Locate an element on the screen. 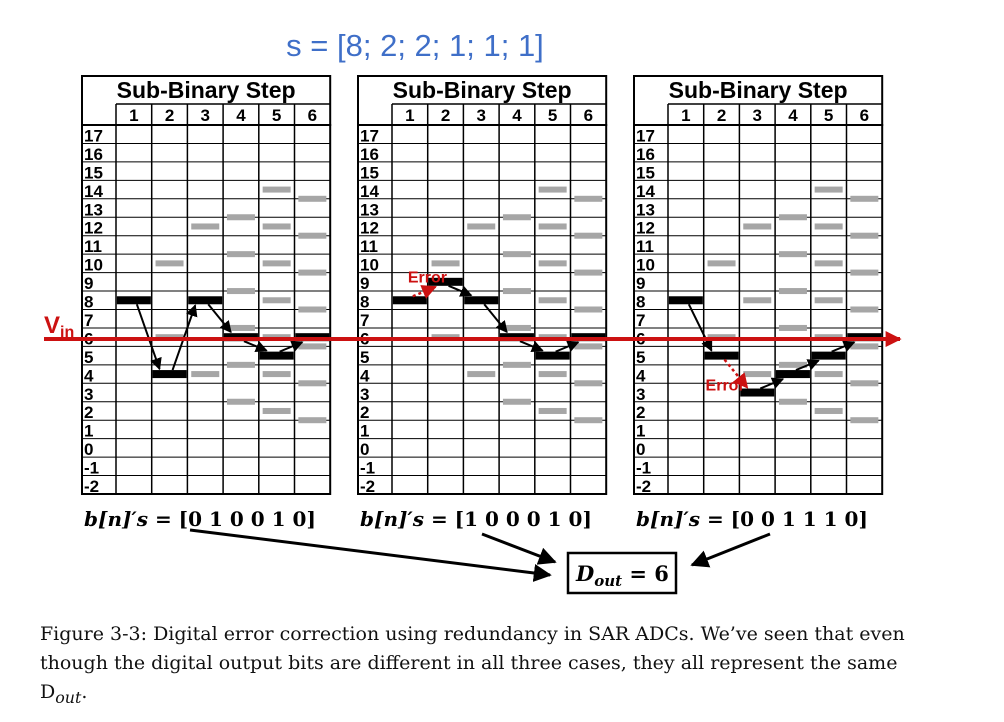  row-label: 0 is located at coordinates (88, 449).